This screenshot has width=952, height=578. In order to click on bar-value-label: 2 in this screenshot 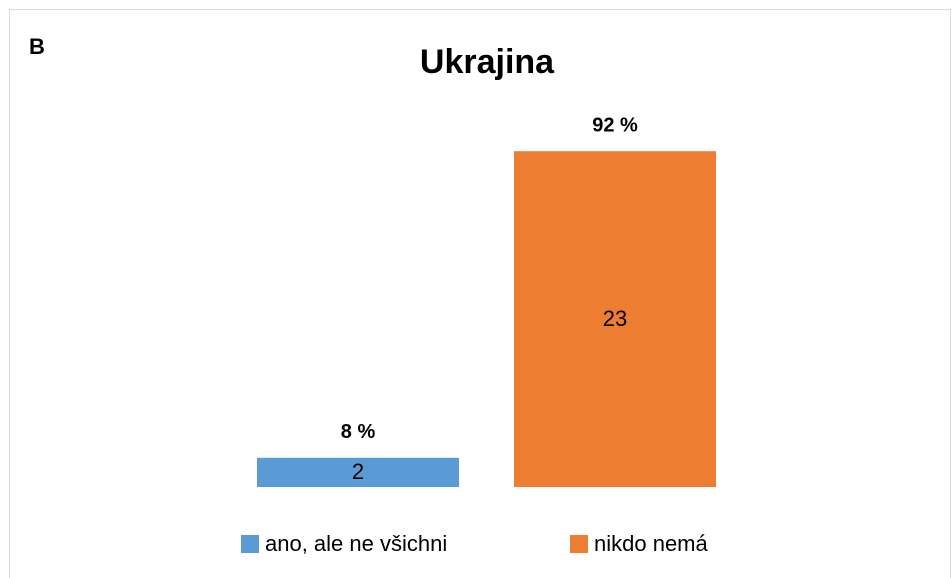, I will do `click(358, 471)`.